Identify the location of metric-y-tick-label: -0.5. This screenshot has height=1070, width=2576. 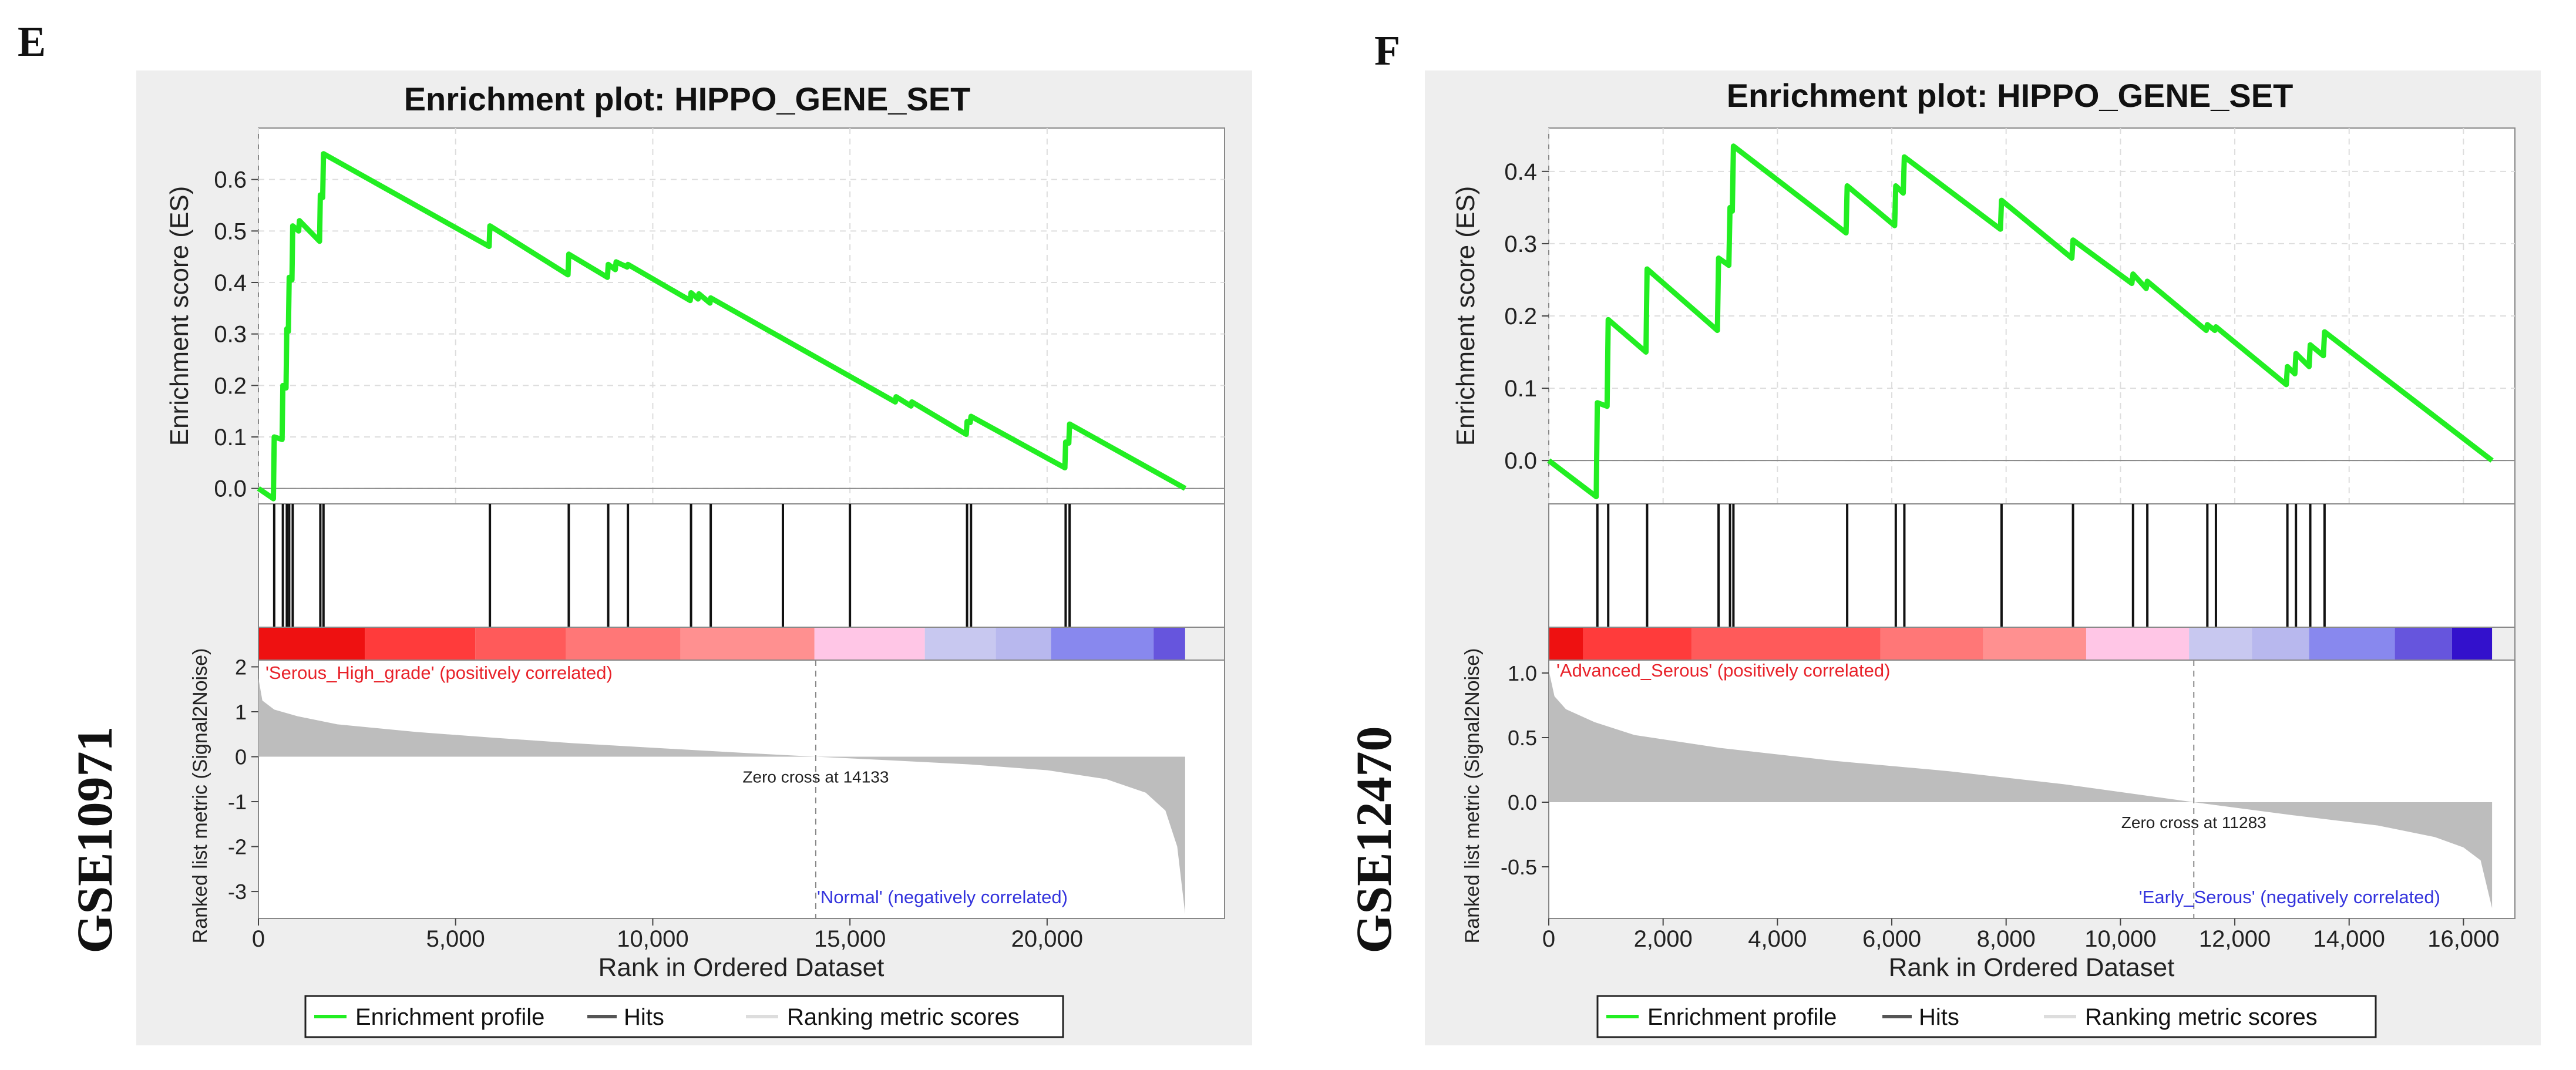
(1519, 867).